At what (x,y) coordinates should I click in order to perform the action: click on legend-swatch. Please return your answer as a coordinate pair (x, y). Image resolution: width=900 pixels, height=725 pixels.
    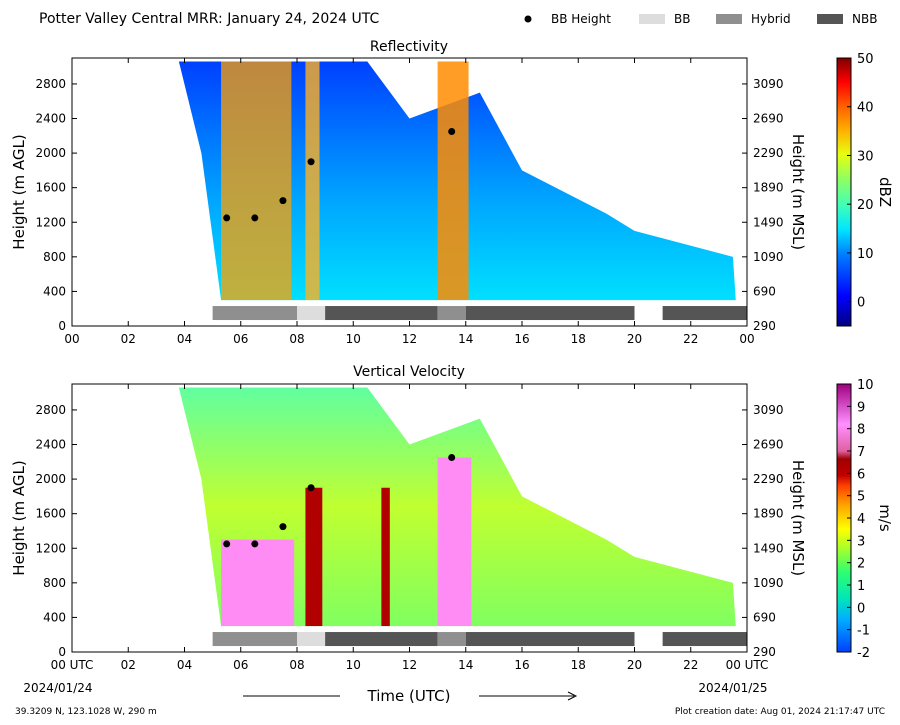
    Looking at the image, I should click on (729, 19).